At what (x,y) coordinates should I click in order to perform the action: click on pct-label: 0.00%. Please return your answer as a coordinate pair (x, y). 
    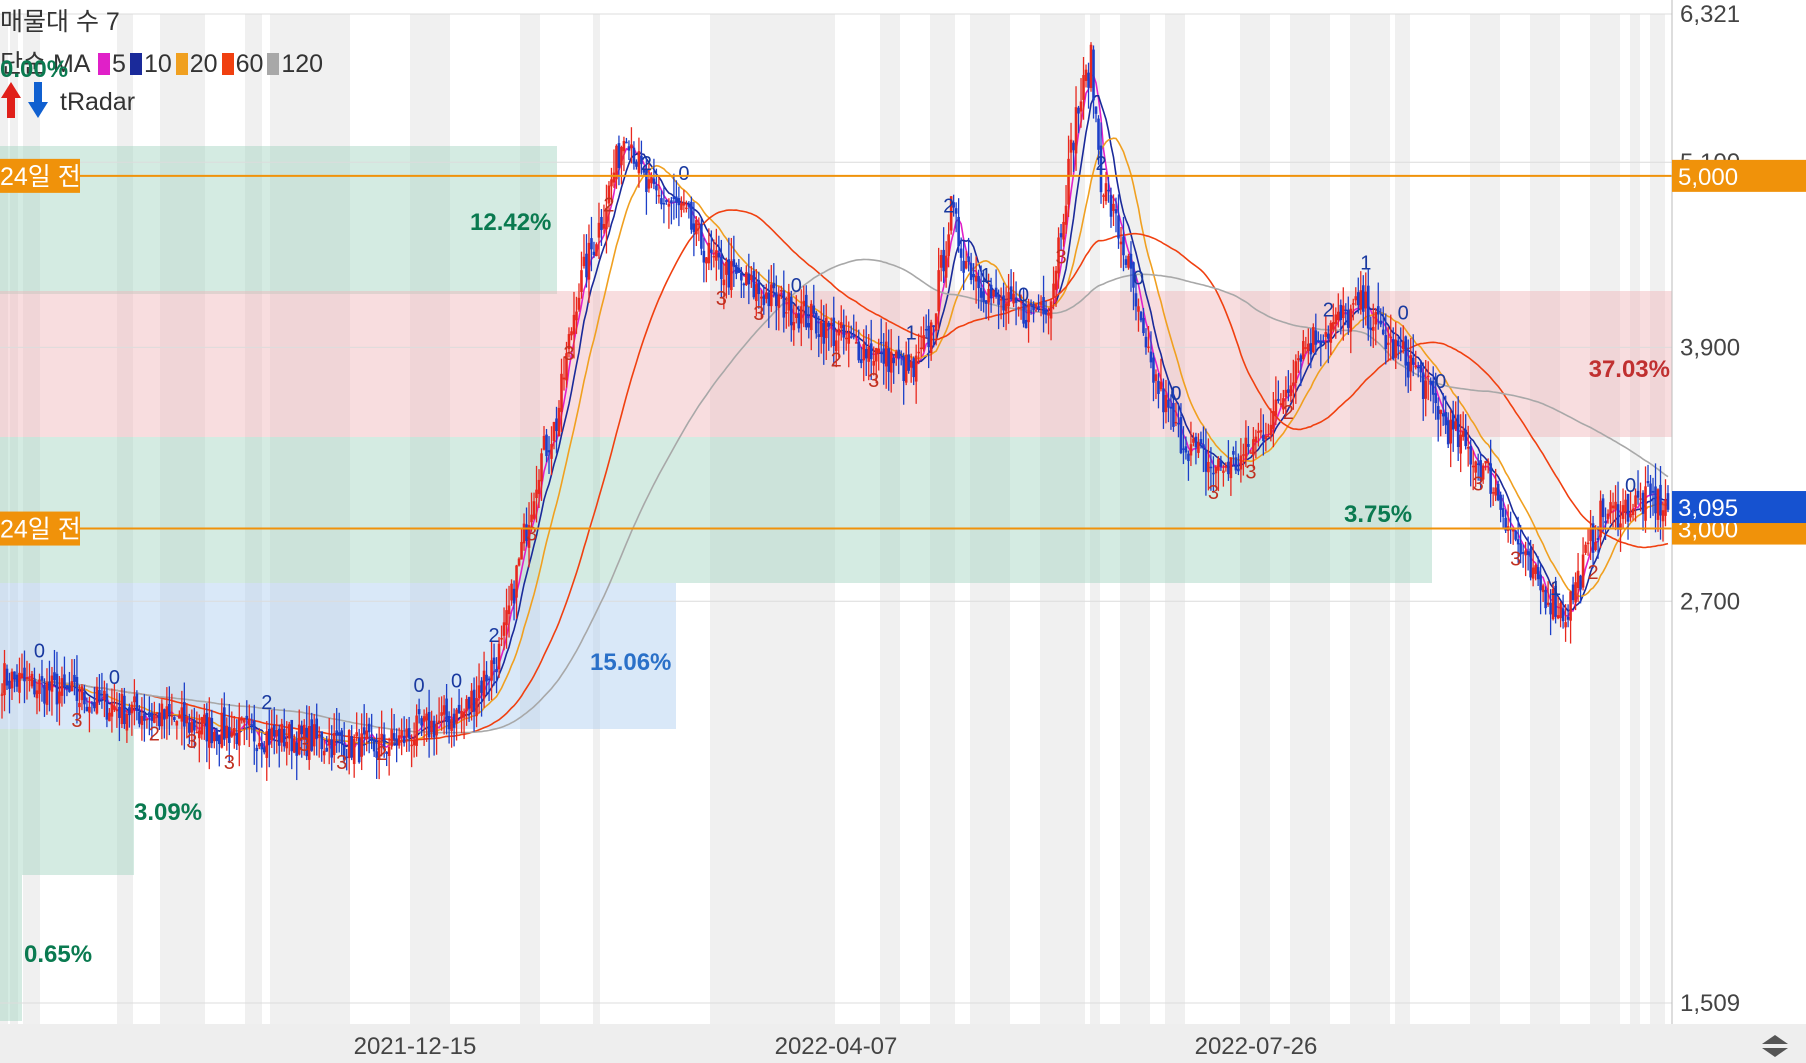
    Looking at the image, I should click on (34, 69).